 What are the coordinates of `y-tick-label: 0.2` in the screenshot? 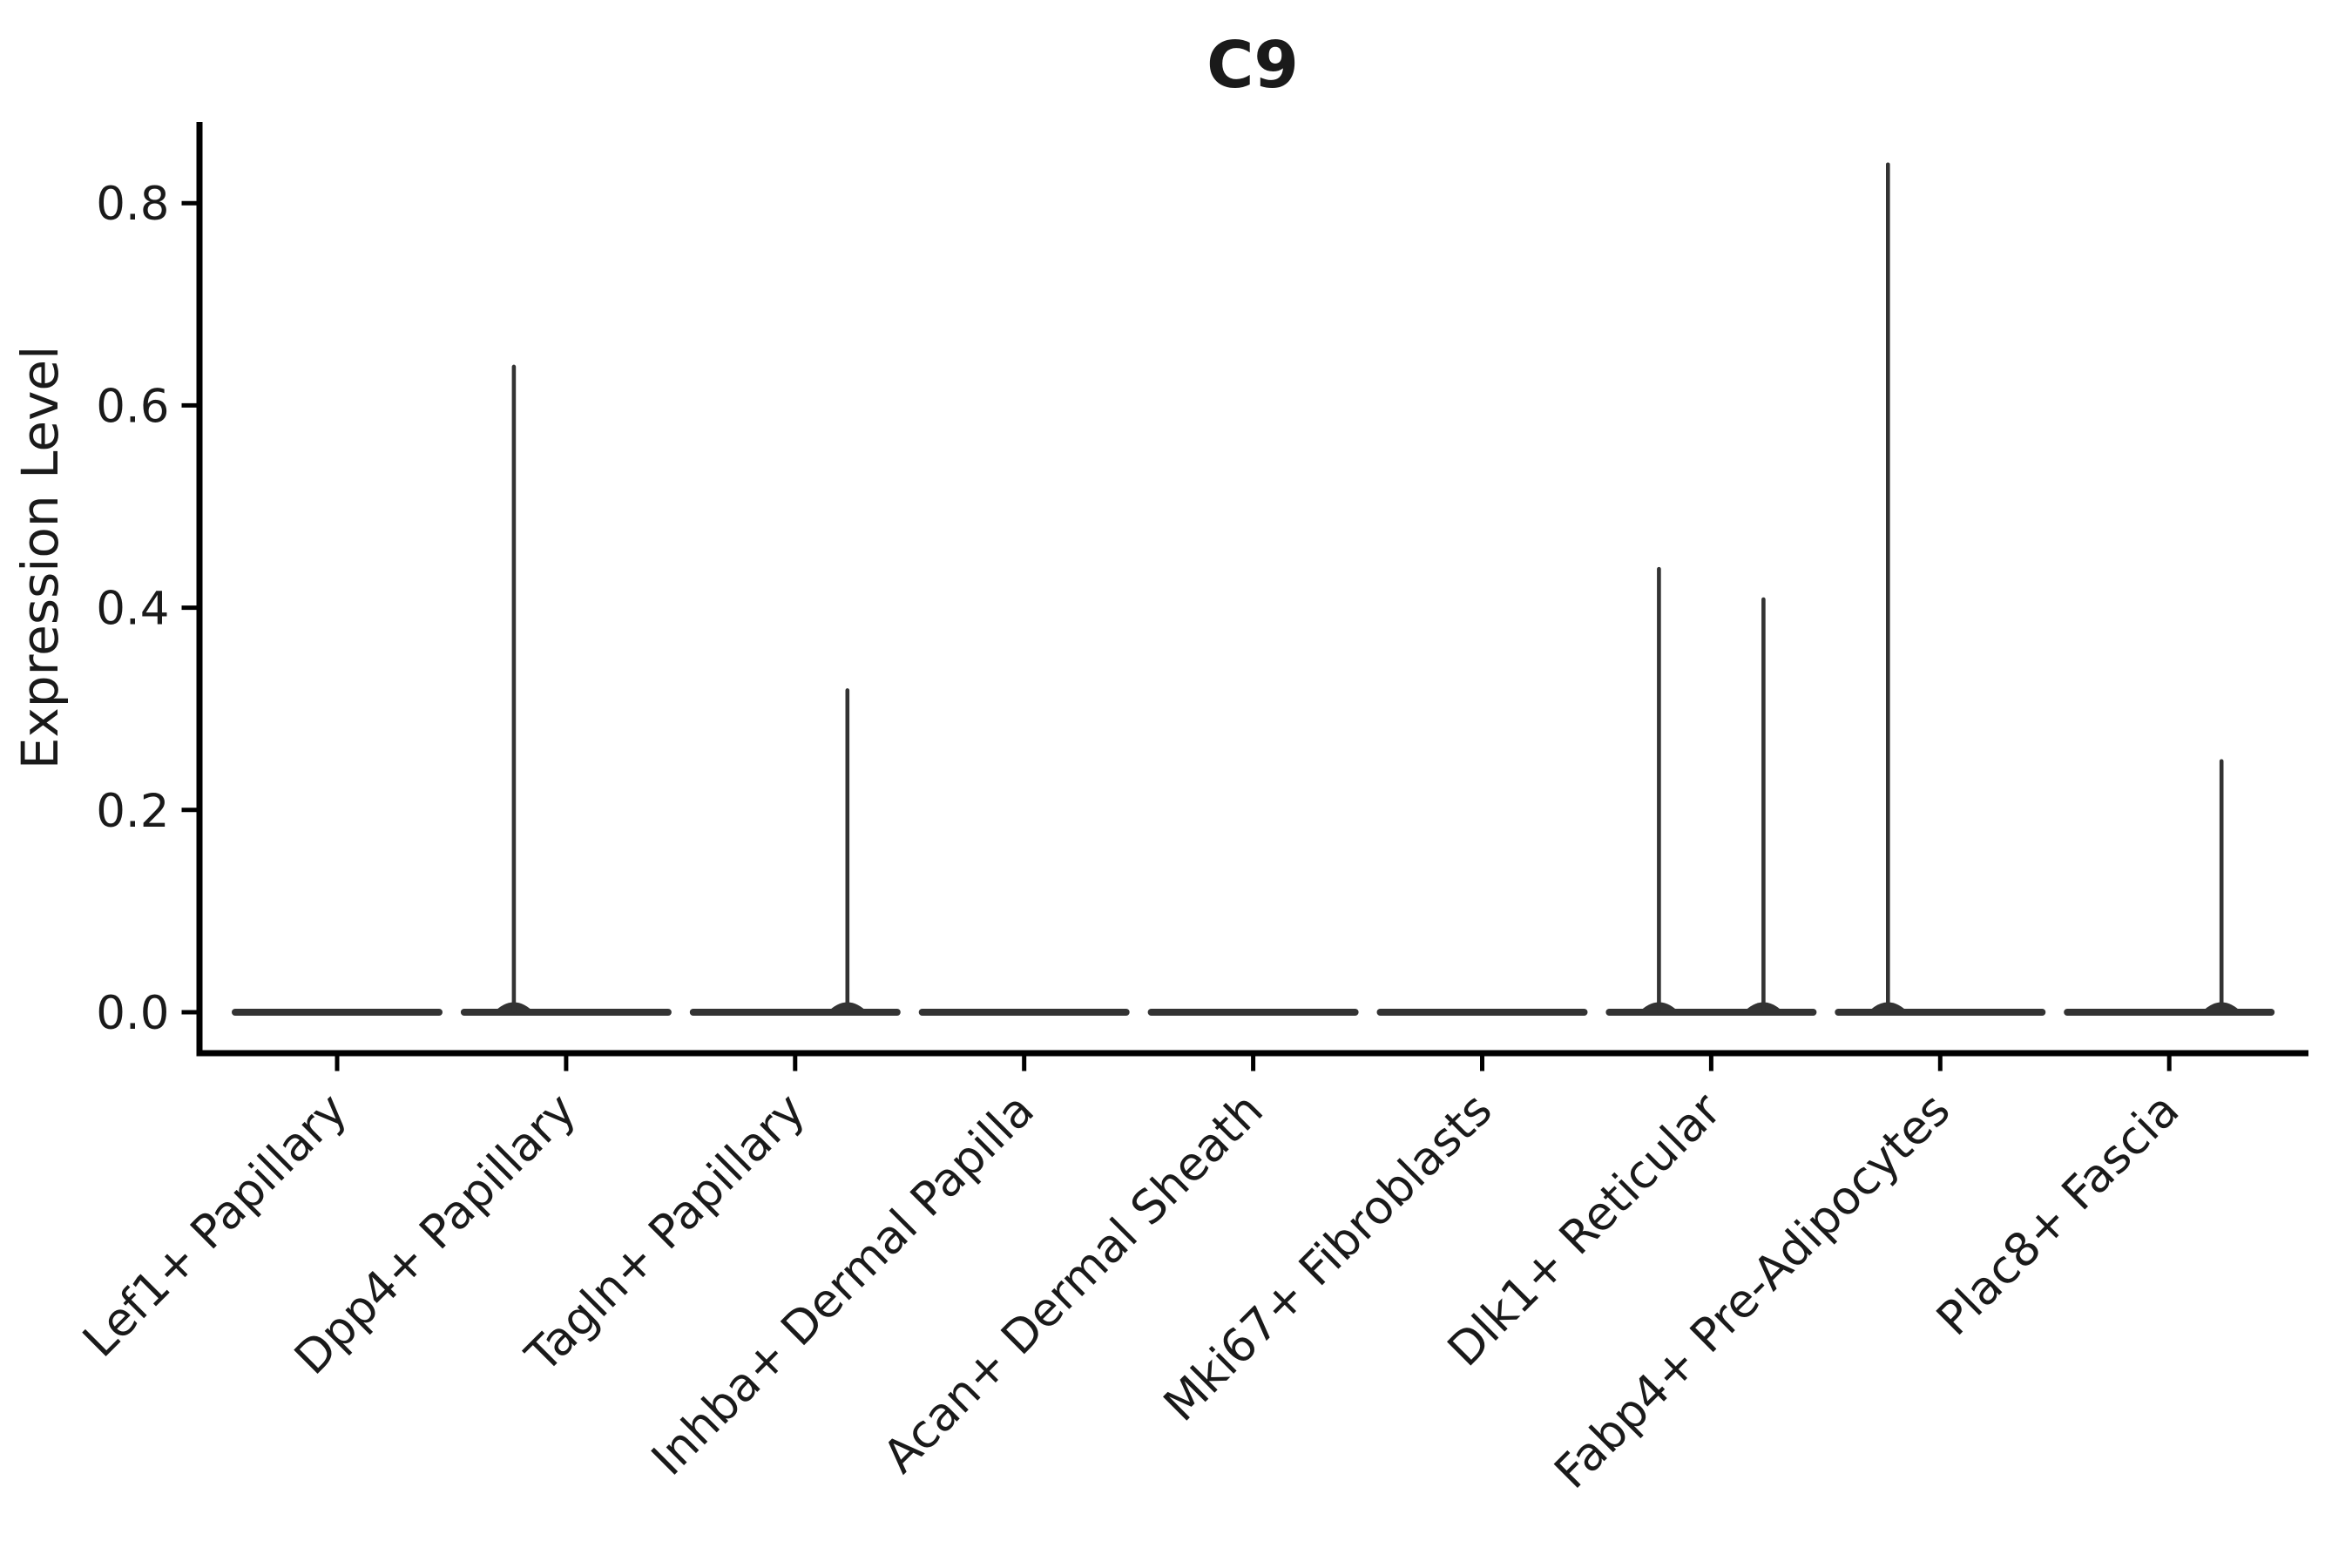 It's located at (132, 811).